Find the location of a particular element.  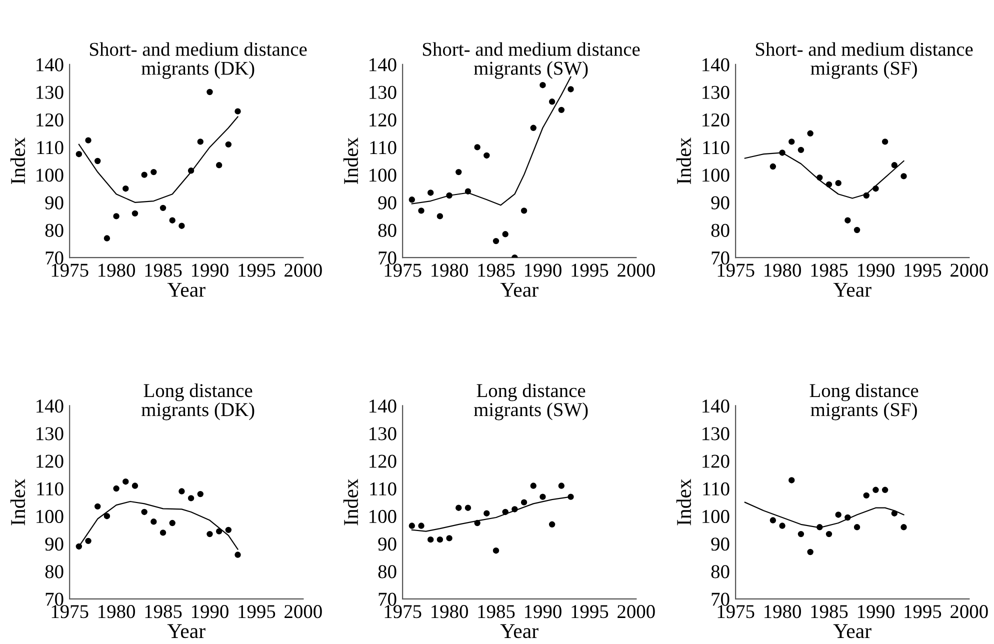

y-tick-label: 70 is located at coordinates (721, 599).